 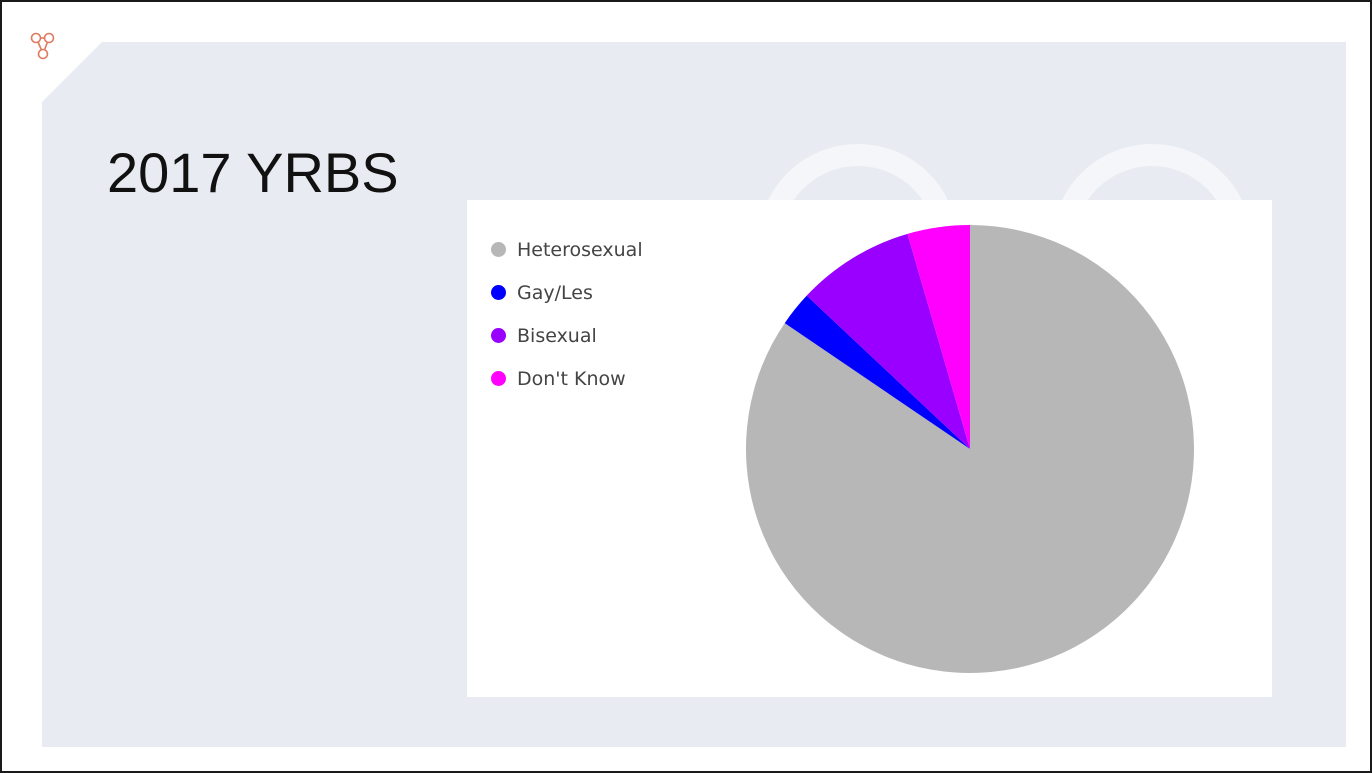 What do you see at coordinates (580, 249) in the screenshot?
I see `legend-label: Heterosexual` at bounding box center [580, 249].